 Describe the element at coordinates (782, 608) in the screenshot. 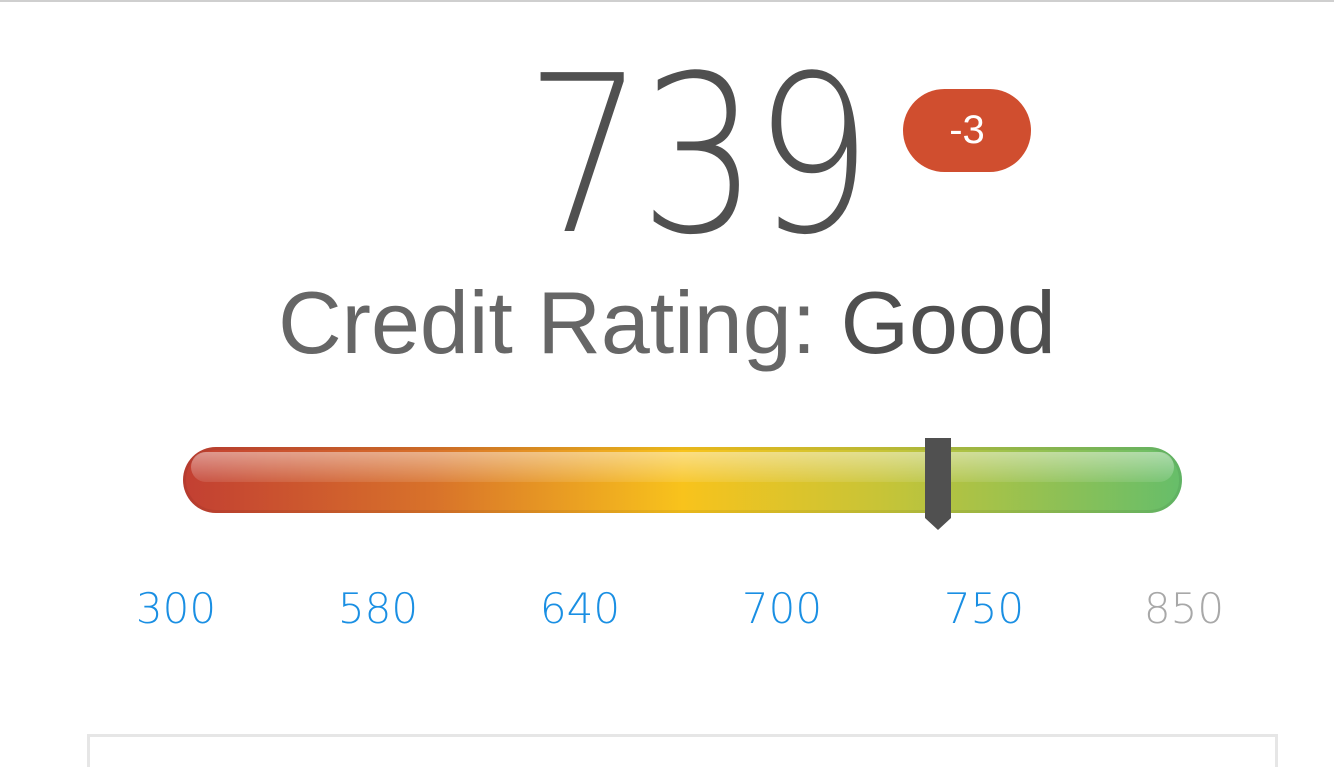

I see `tick-label: 700` at that location.